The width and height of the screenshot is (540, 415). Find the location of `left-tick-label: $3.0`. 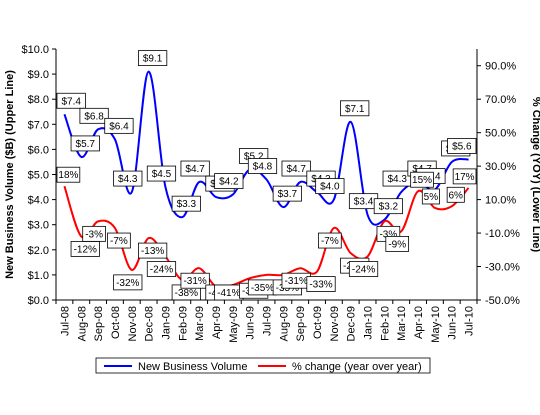

left-tick-label: $3.0 is located at coordinates (38, 226).